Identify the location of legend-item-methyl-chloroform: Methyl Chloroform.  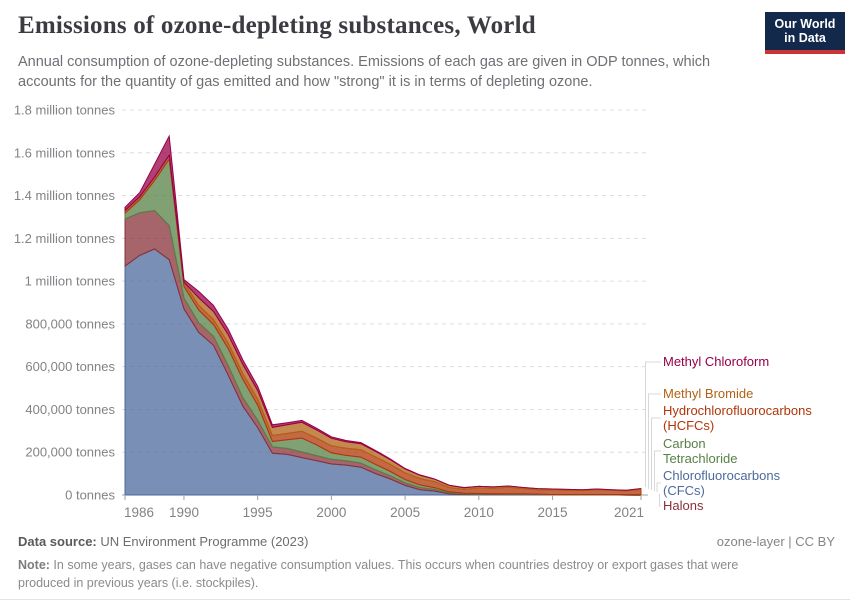
(755, 362).